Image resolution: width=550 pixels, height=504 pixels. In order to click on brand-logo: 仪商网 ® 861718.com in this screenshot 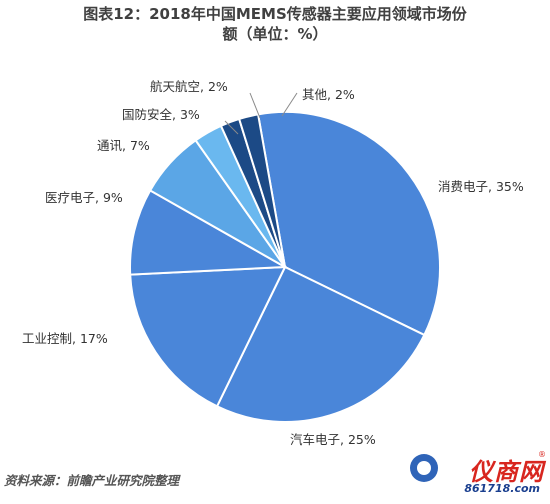, I will do `click(476, 475)`.